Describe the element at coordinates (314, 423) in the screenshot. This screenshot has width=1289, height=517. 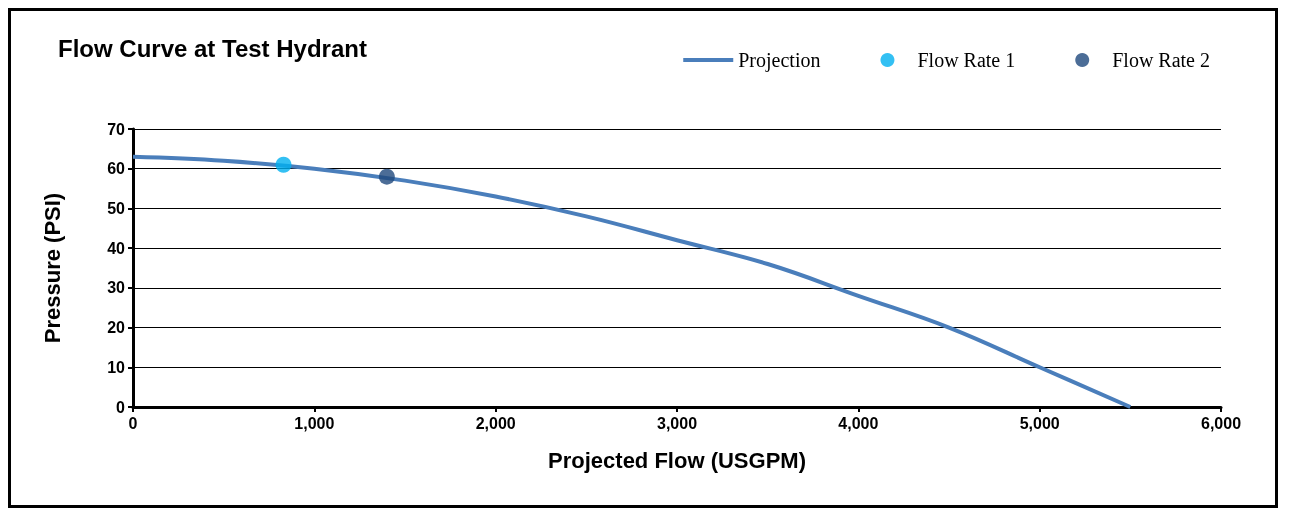
I see `x-tick-label: 1,000` at that location.